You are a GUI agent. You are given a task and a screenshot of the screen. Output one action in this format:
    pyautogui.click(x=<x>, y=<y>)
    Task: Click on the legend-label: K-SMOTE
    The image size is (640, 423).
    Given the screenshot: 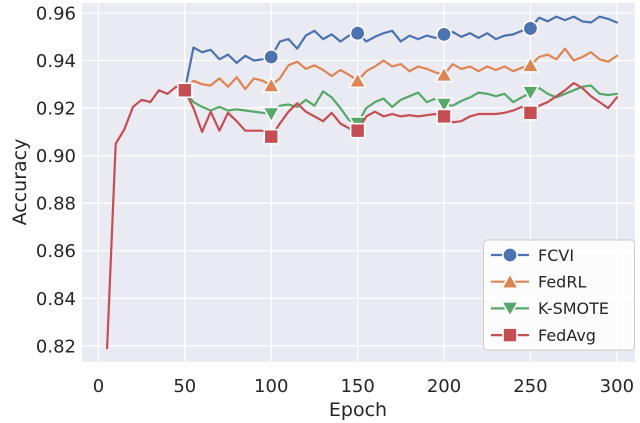 What is the action you would take?
    pyautogui.click(x=573, y=308)
    